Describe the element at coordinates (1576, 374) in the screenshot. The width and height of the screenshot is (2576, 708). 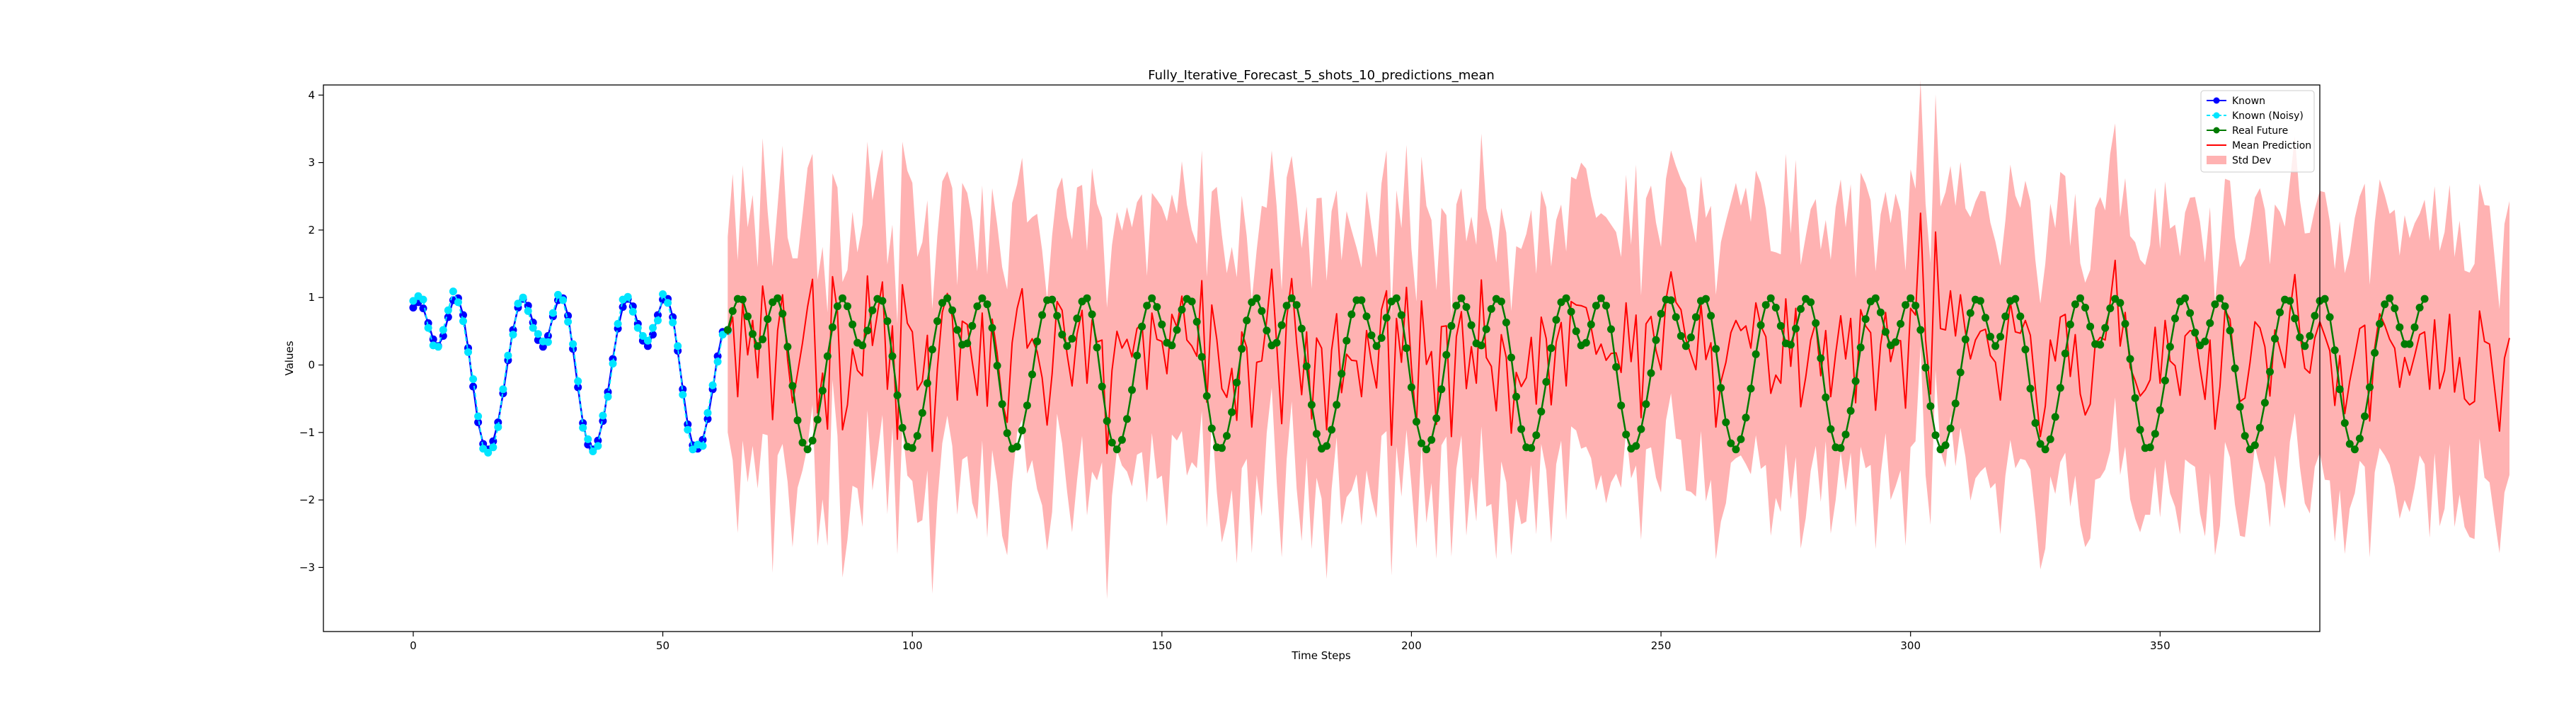
I see `real-future-series-points` at that location.